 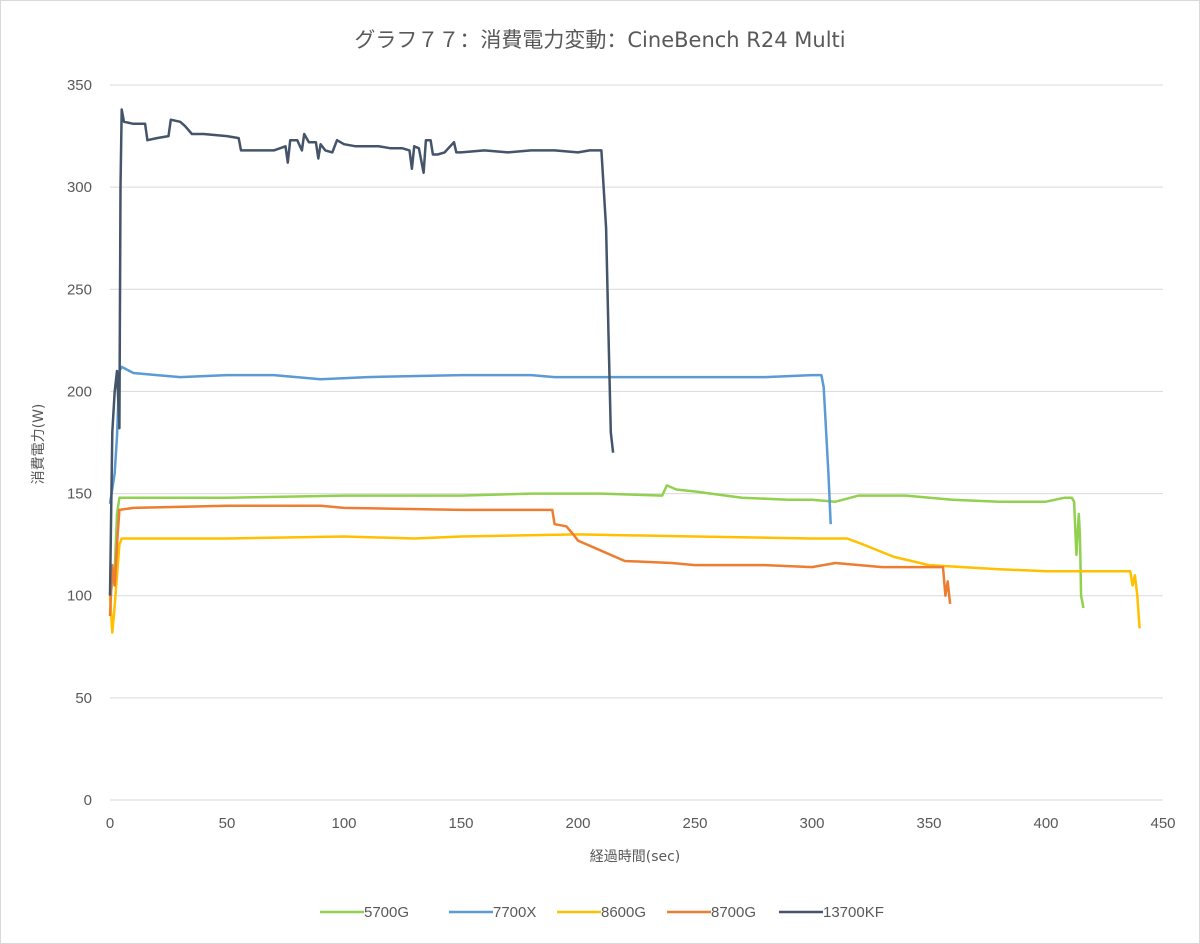 I want to click on y-tick-label: 150, so click(x=79, y=494).